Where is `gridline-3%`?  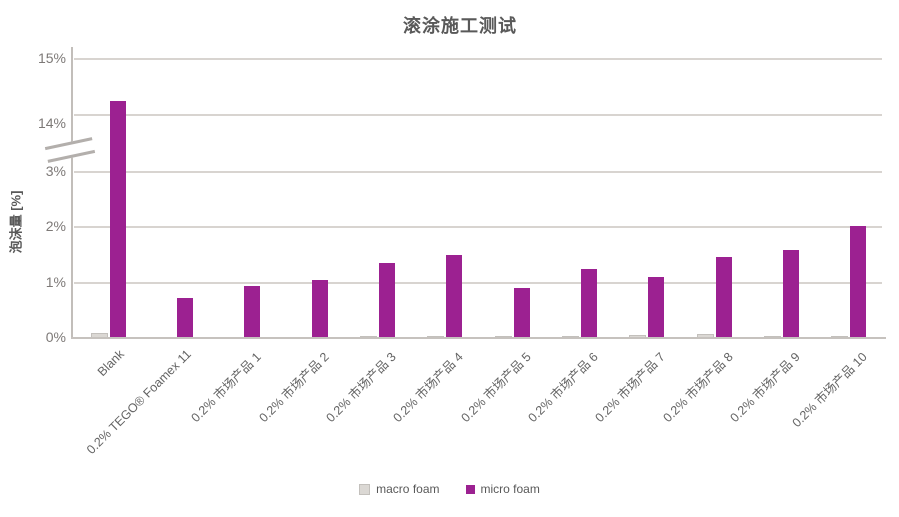 gridline-3% is located at coordinates (478, 172).